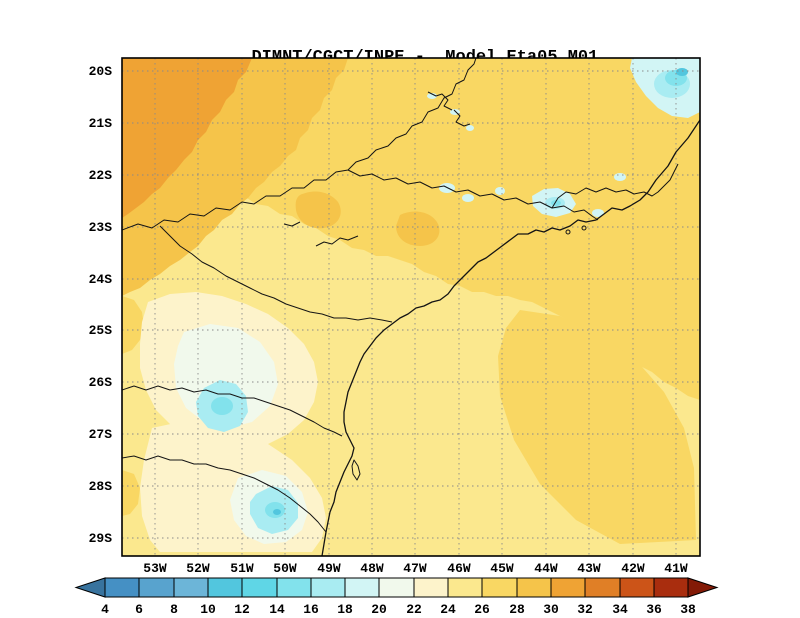 Image resolution: width=800 pixels, height=618 pixels. What do you see at coordinates (448, 609) in the screenshot?
I see `colorbar-tick-label: 24` at bounding box center [448, 609].